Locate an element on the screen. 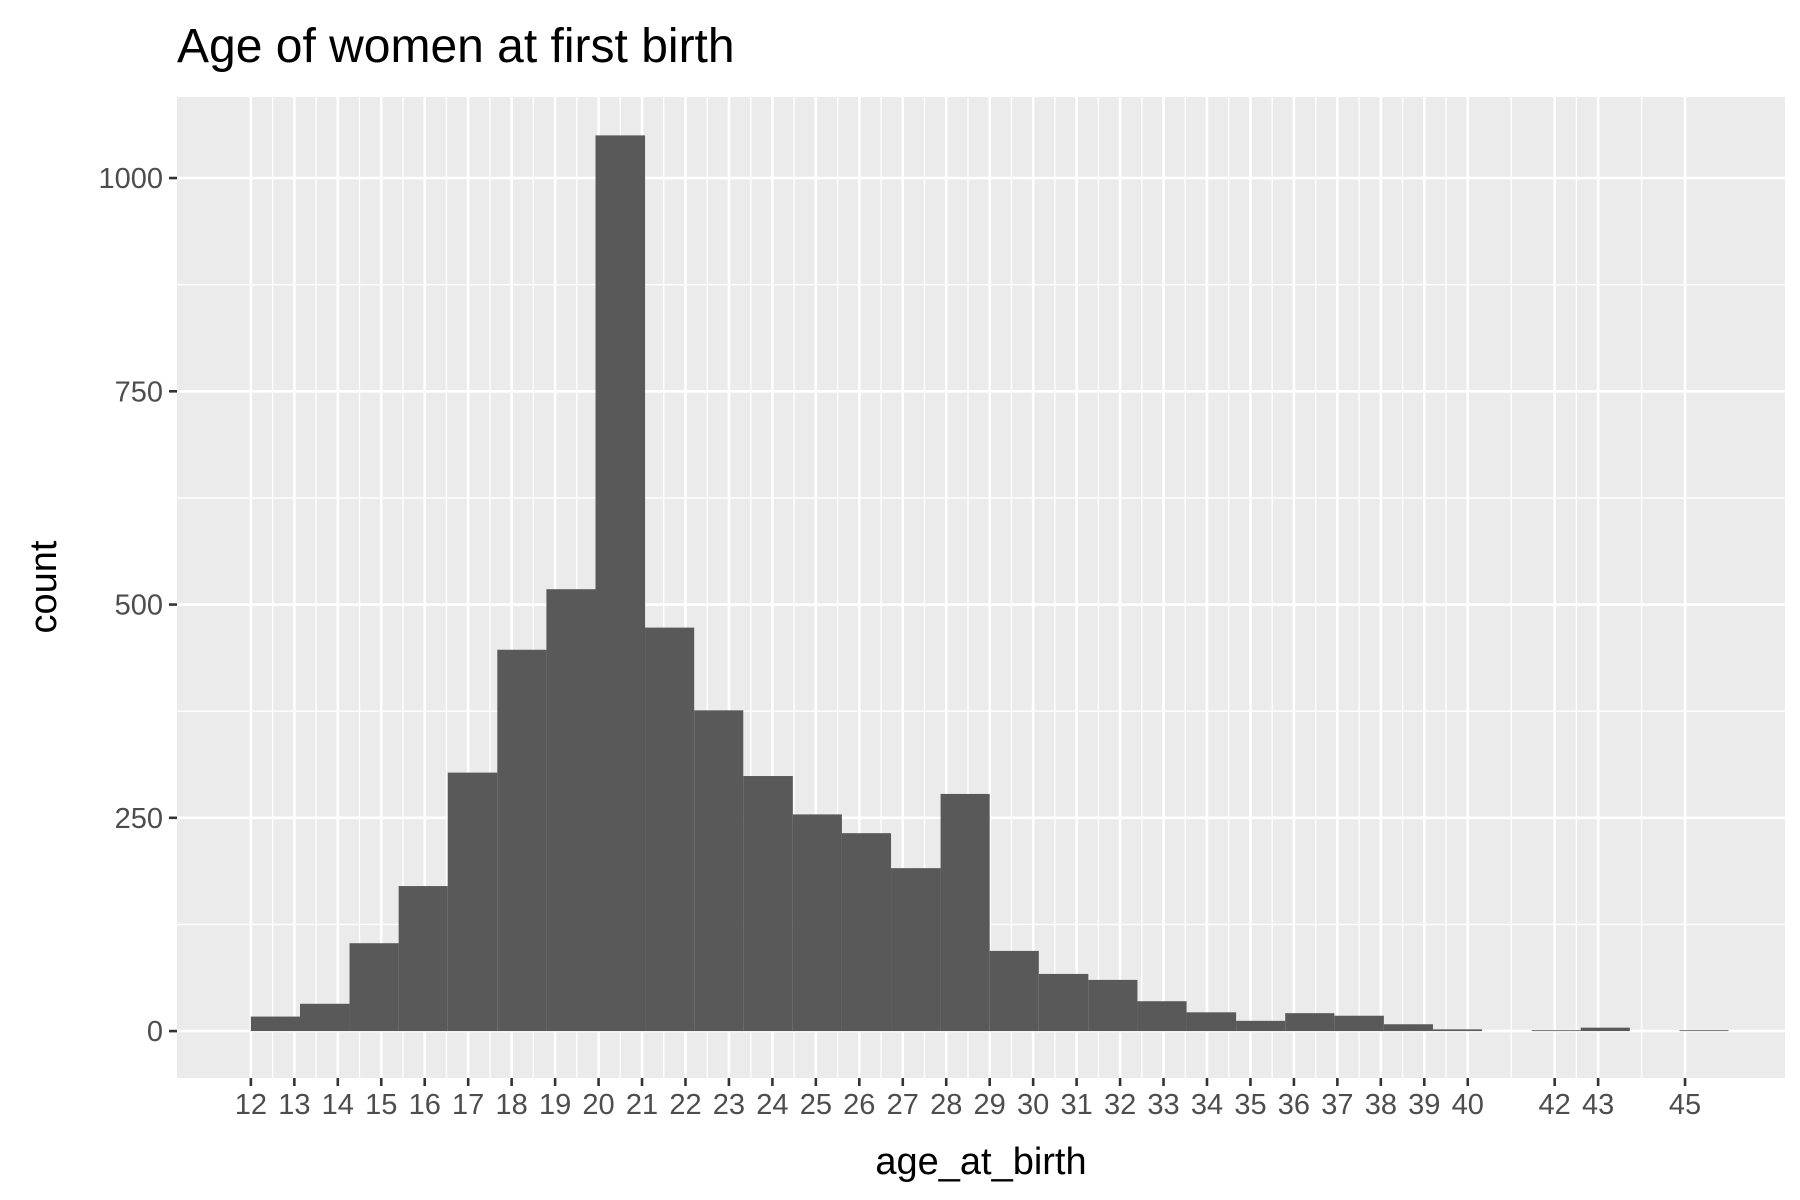  x-tick-label: 27 is located at coordinates (903, 1105).